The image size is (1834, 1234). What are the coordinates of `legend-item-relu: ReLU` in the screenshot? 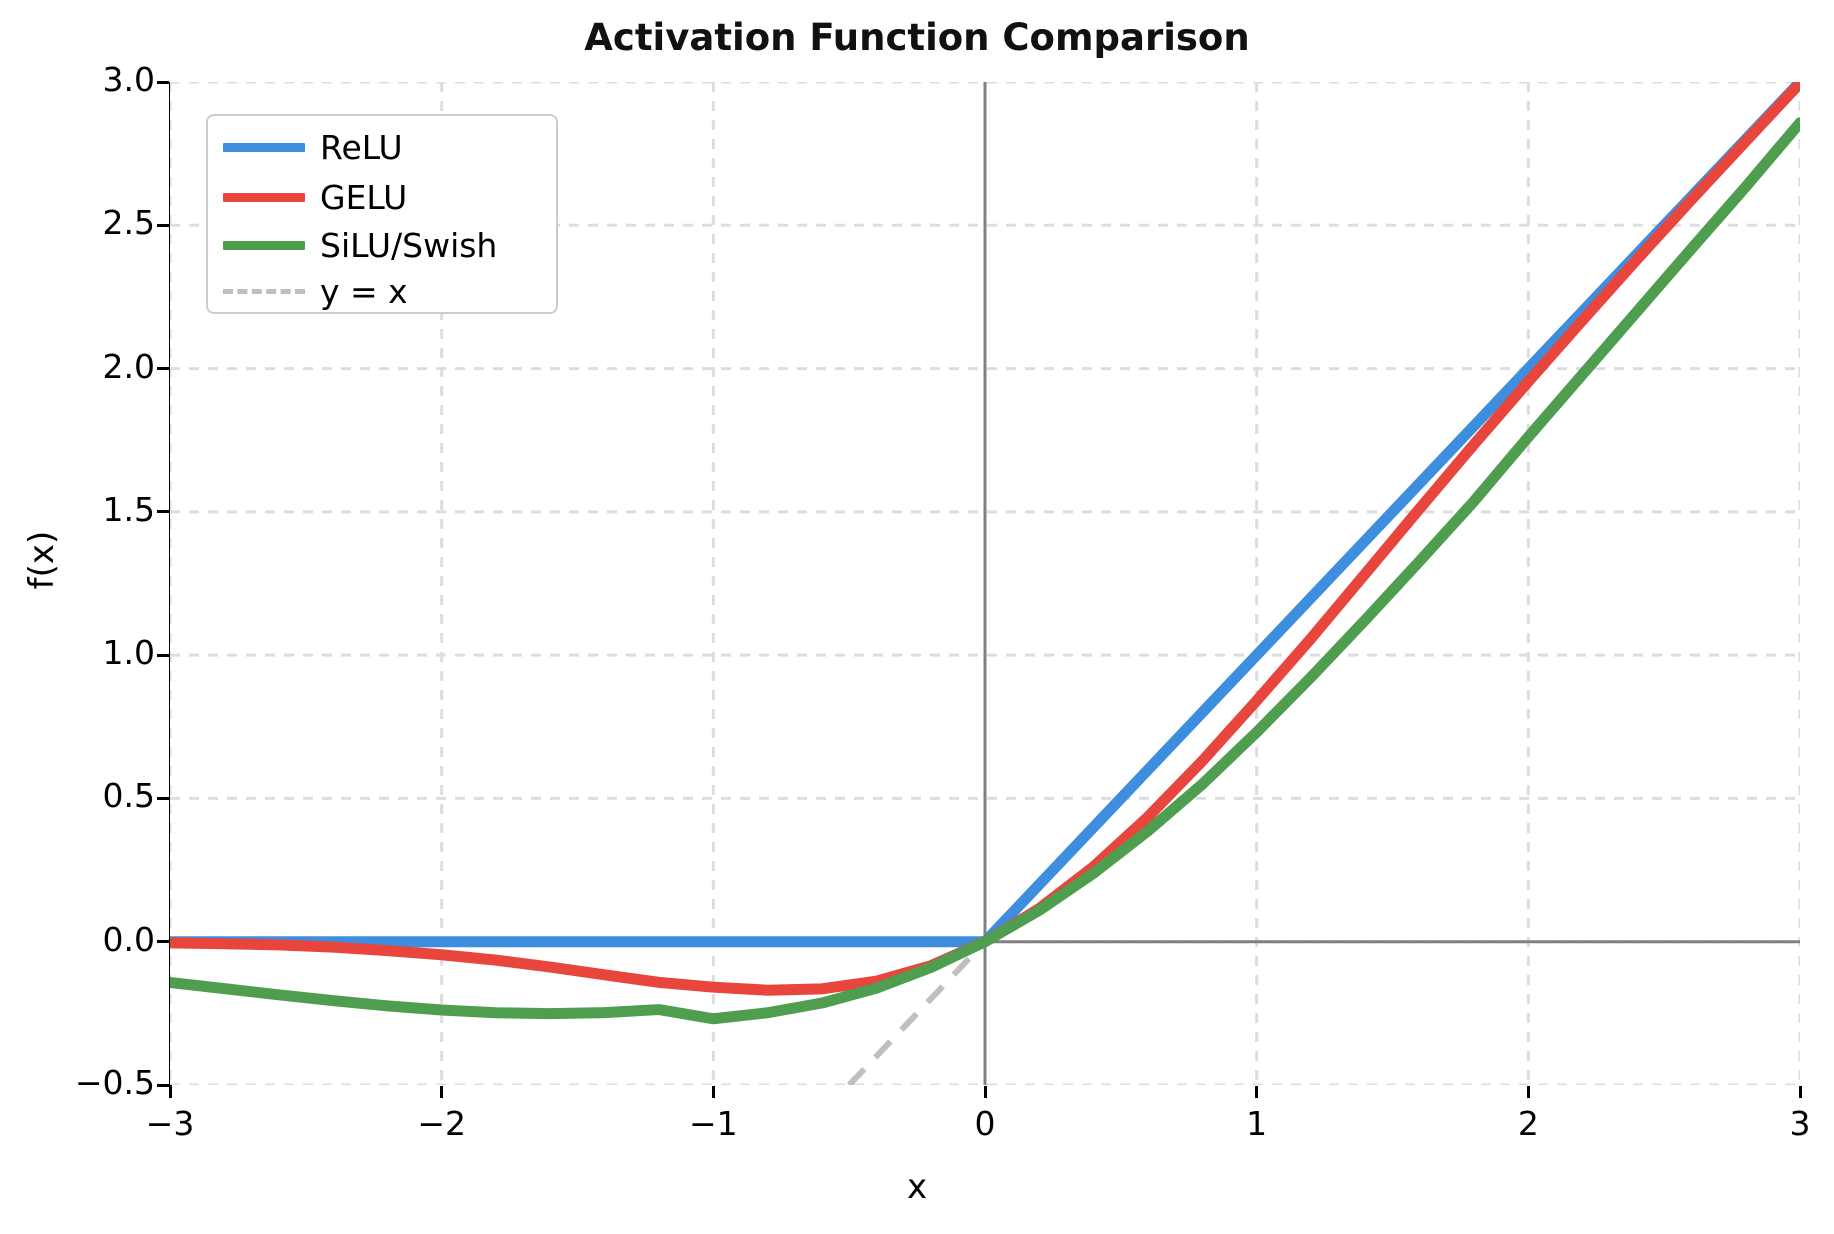 It's located at (382, 147).